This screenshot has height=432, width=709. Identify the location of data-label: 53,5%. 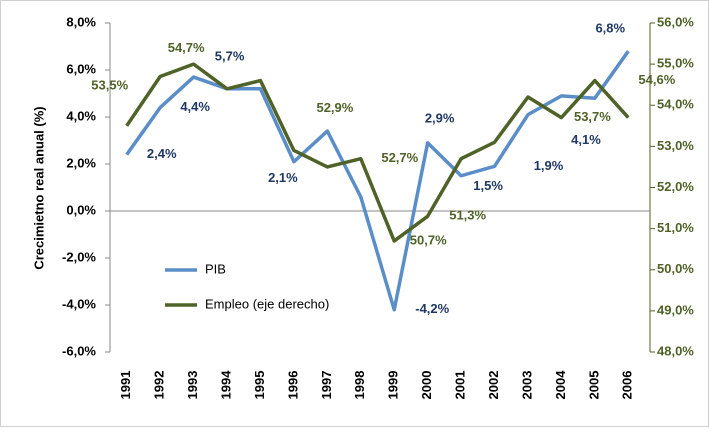
(109, 84).